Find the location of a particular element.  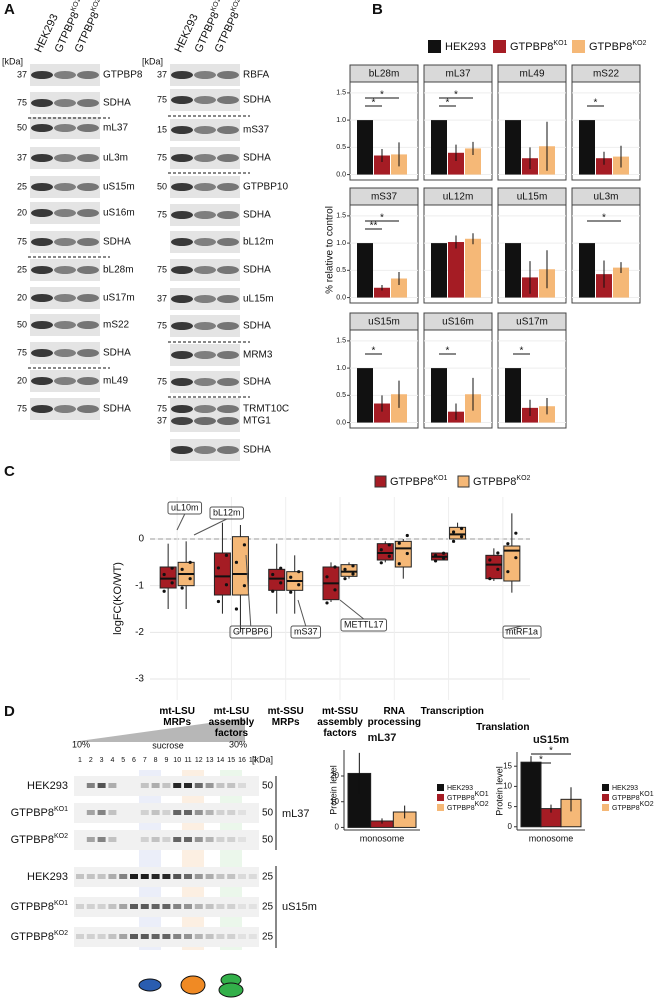

fraction-number: 14 is located at coordinates (221, 760).